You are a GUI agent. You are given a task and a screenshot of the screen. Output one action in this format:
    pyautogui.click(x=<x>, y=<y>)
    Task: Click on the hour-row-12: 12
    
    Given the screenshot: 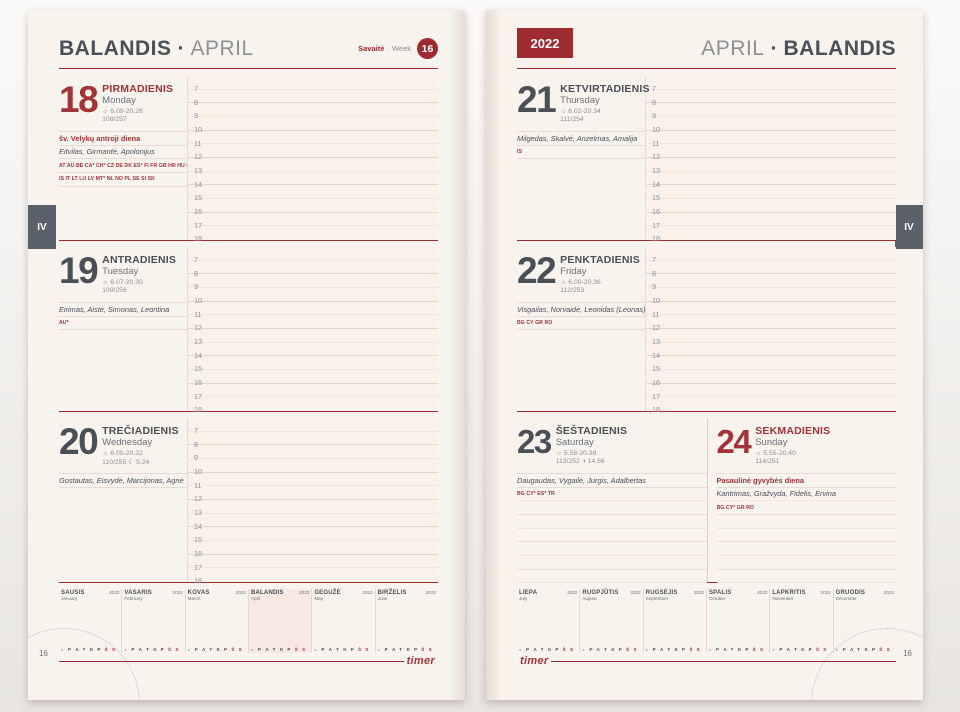 What is the action you would take?
    pyautogui.click(x=313, y=323)
    